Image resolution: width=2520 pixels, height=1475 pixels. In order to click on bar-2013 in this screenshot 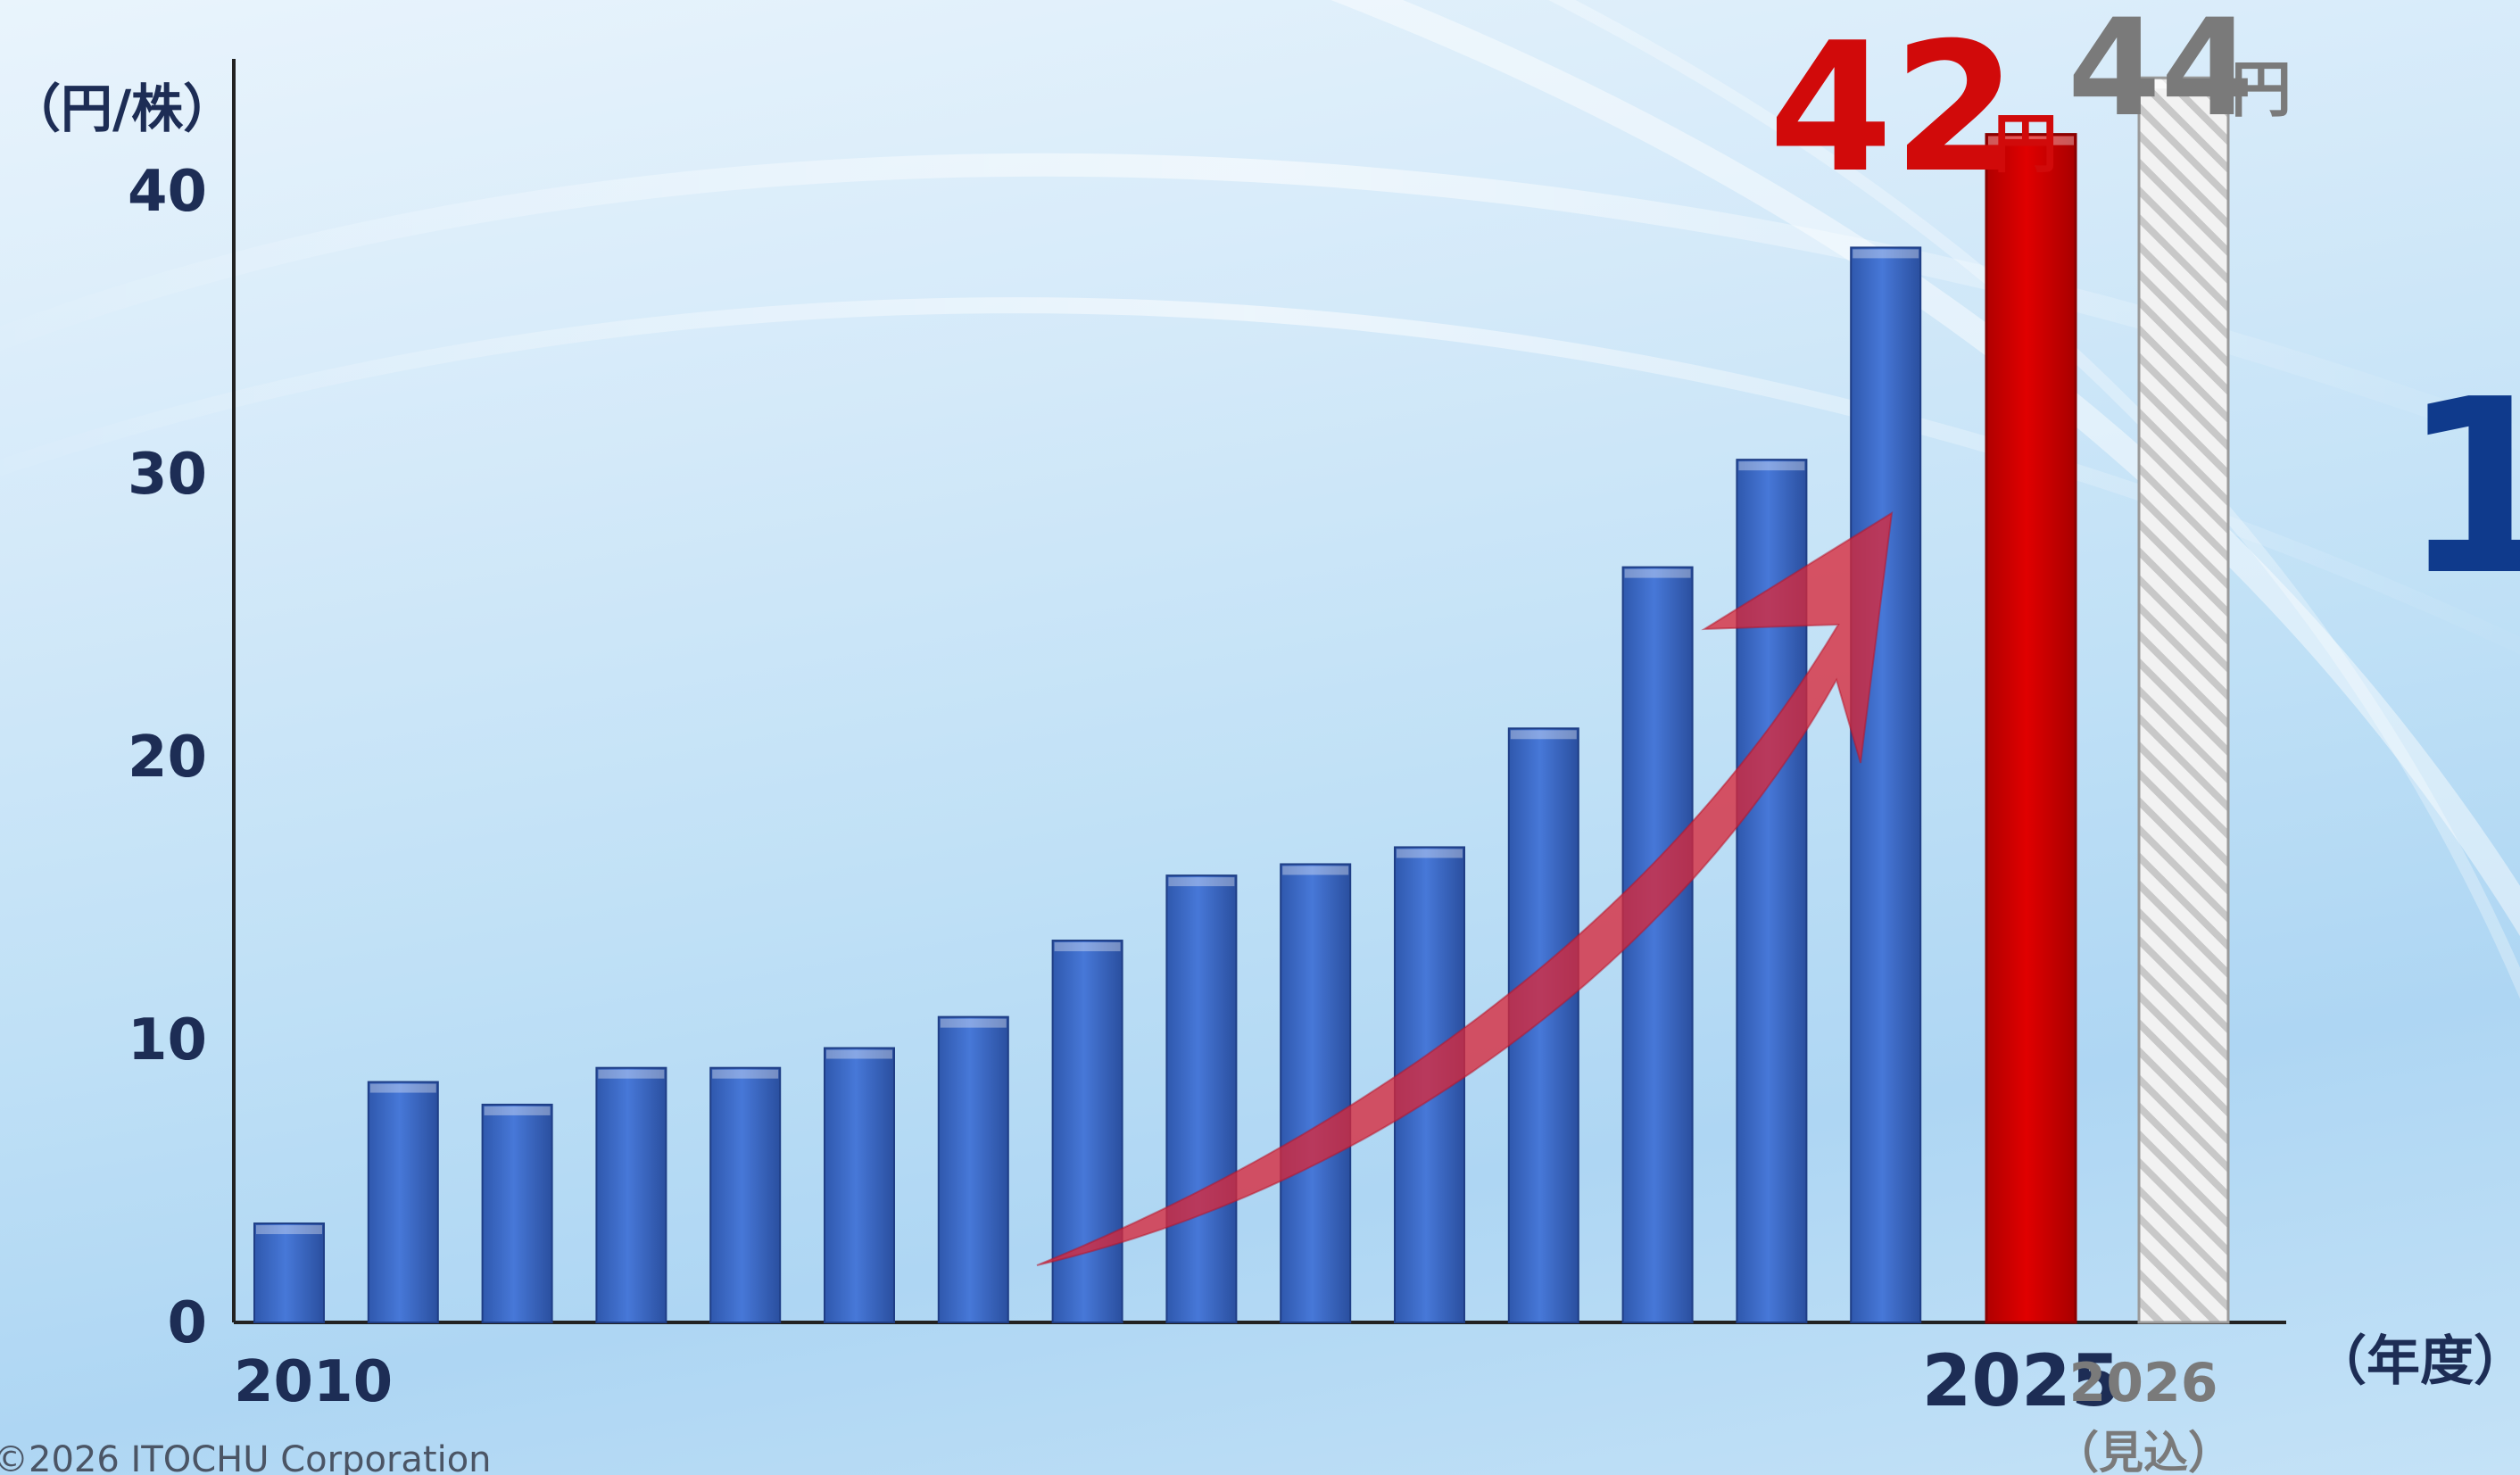, I will do `click(631, 1194)`.